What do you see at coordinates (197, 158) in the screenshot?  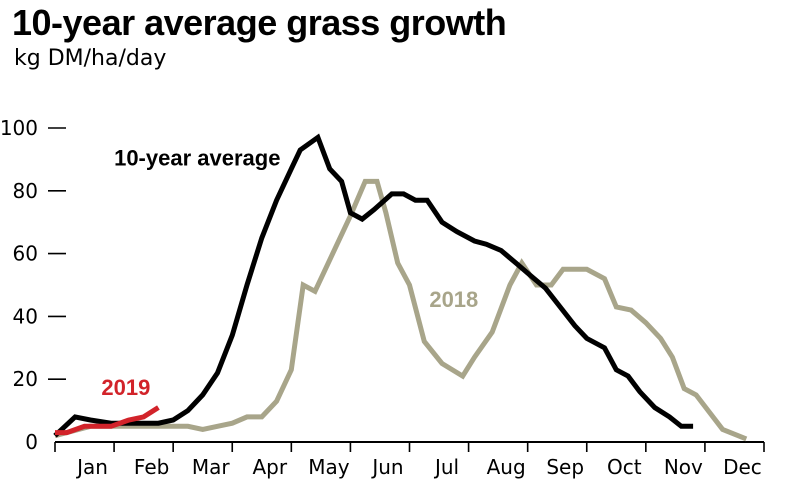 I see `series-label-10-year-average: 10-year average` at bounding box center [197, 158].